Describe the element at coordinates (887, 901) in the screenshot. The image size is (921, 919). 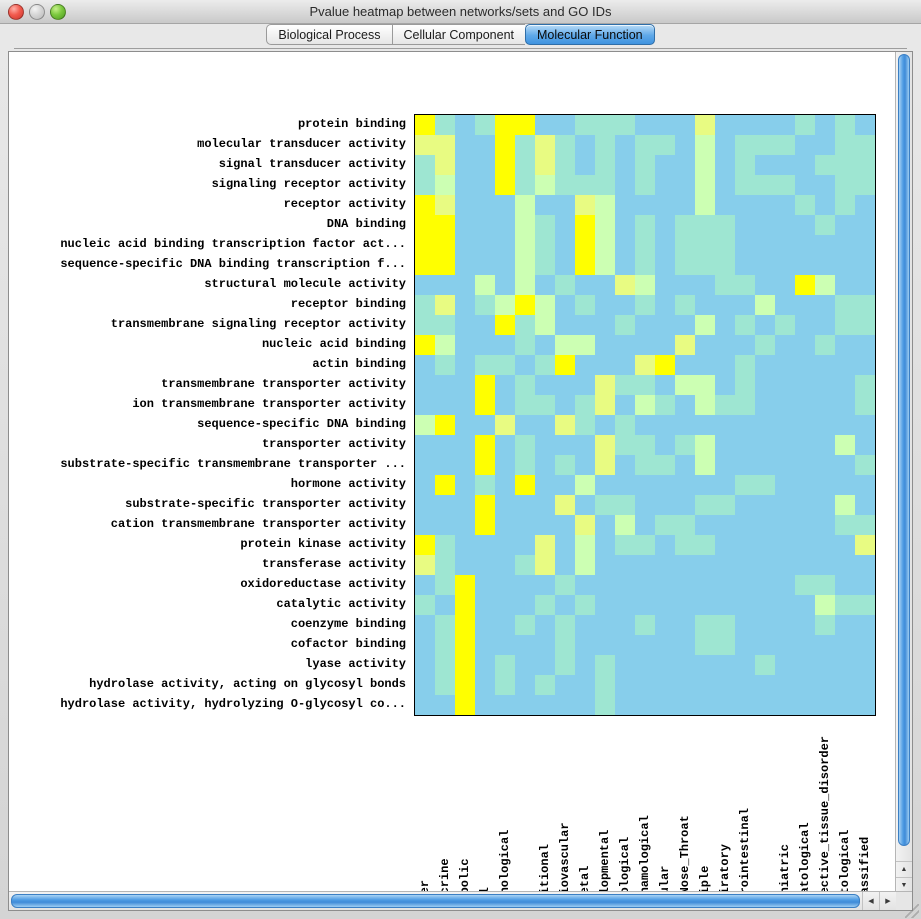
I see `scroll-right-icon: ▶` at that location.